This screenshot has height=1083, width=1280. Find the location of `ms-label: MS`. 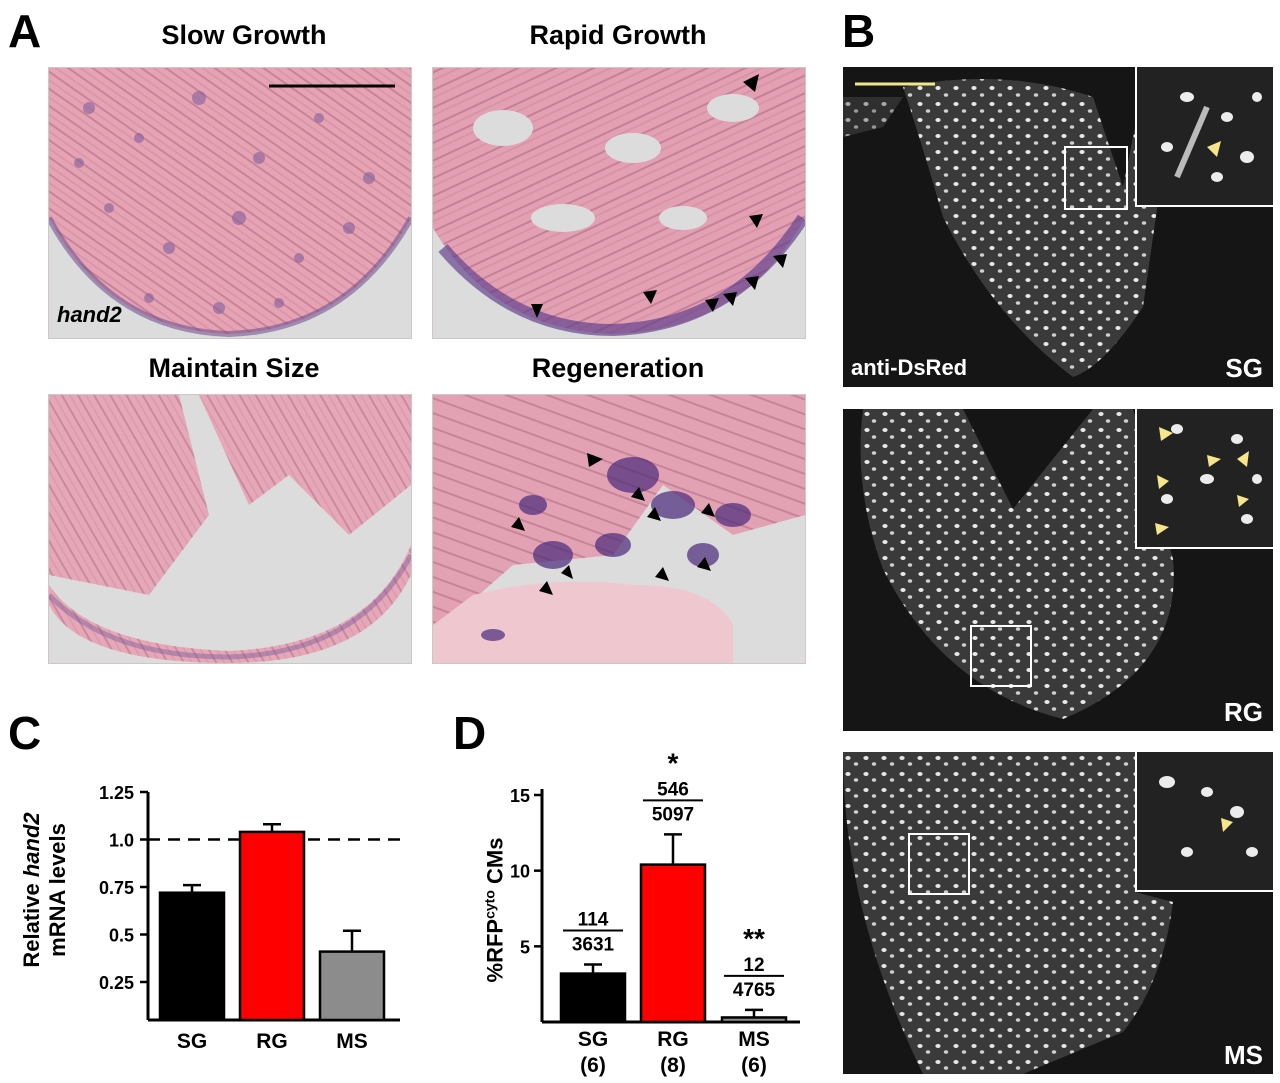

ms-label: MS is located at coordinates (1243, 1055).